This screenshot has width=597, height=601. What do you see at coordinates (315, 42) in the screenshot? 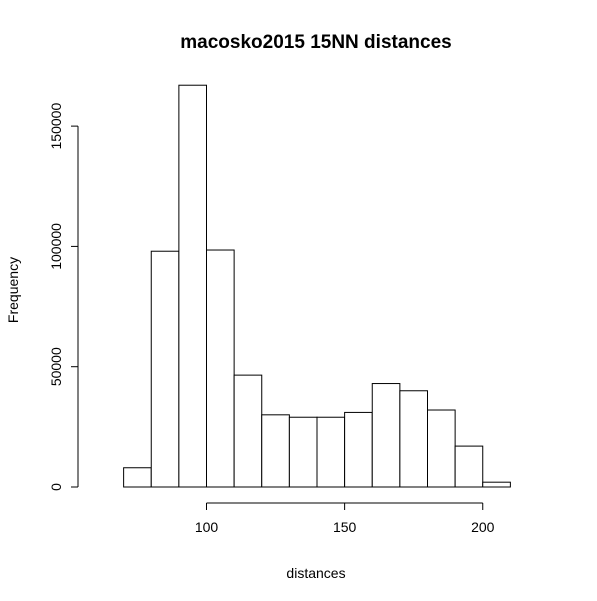
I see `chart-title: macosko2015 15NN distances` at bounding box center [315, 42].